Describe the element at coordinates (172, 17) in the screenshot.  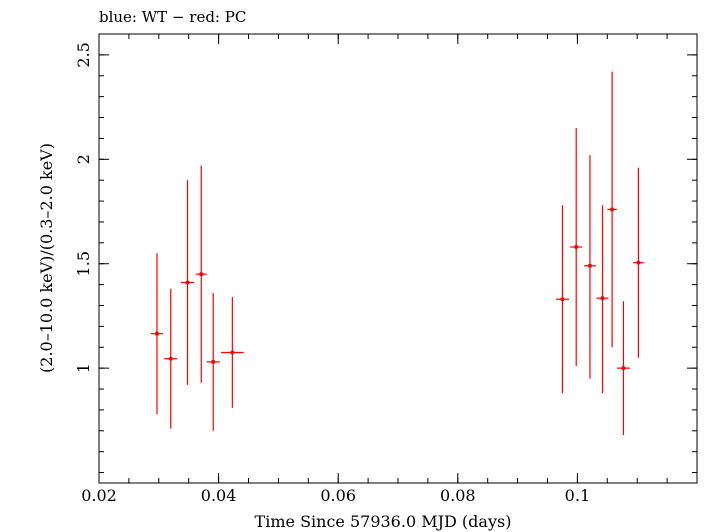
I see `chart-title: blue: WT − red: PC` at that location.